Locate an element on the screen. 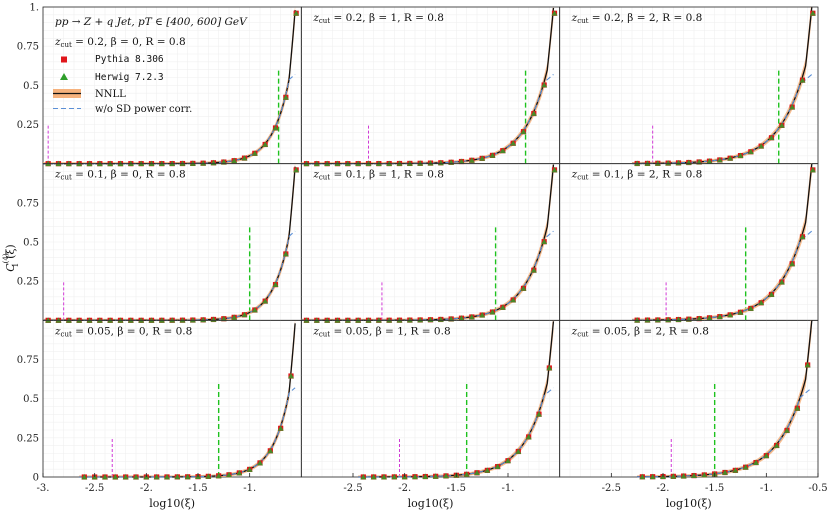  y-axis-title: C(4)1(ξ) is located at coordinates (11, 257).